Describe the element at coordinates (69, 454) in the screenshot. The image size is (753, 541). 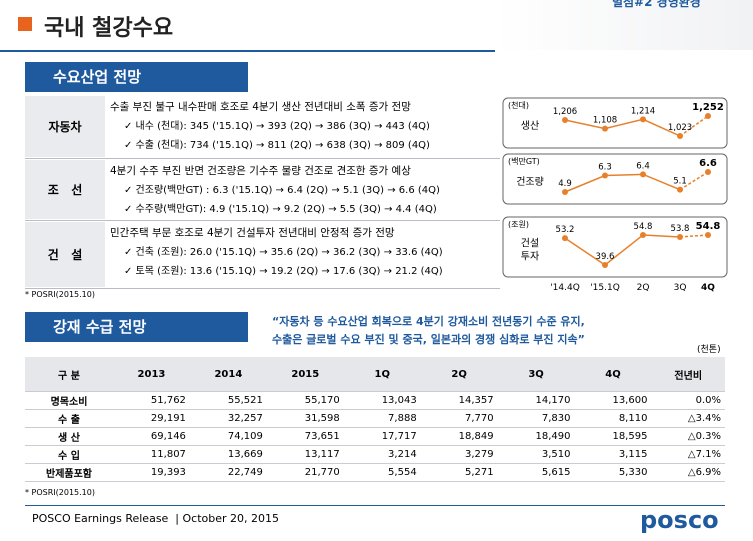
I see `cell: 수 입` at that location.